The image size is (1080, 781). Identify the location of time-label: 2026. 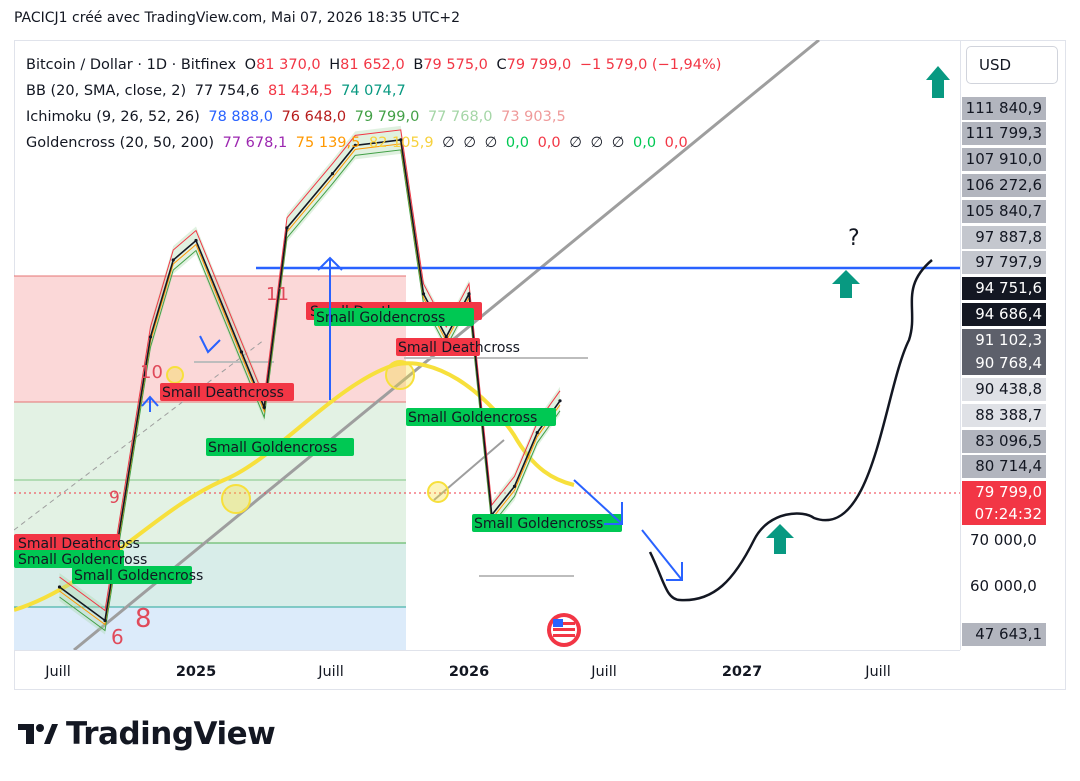
(469, 672).